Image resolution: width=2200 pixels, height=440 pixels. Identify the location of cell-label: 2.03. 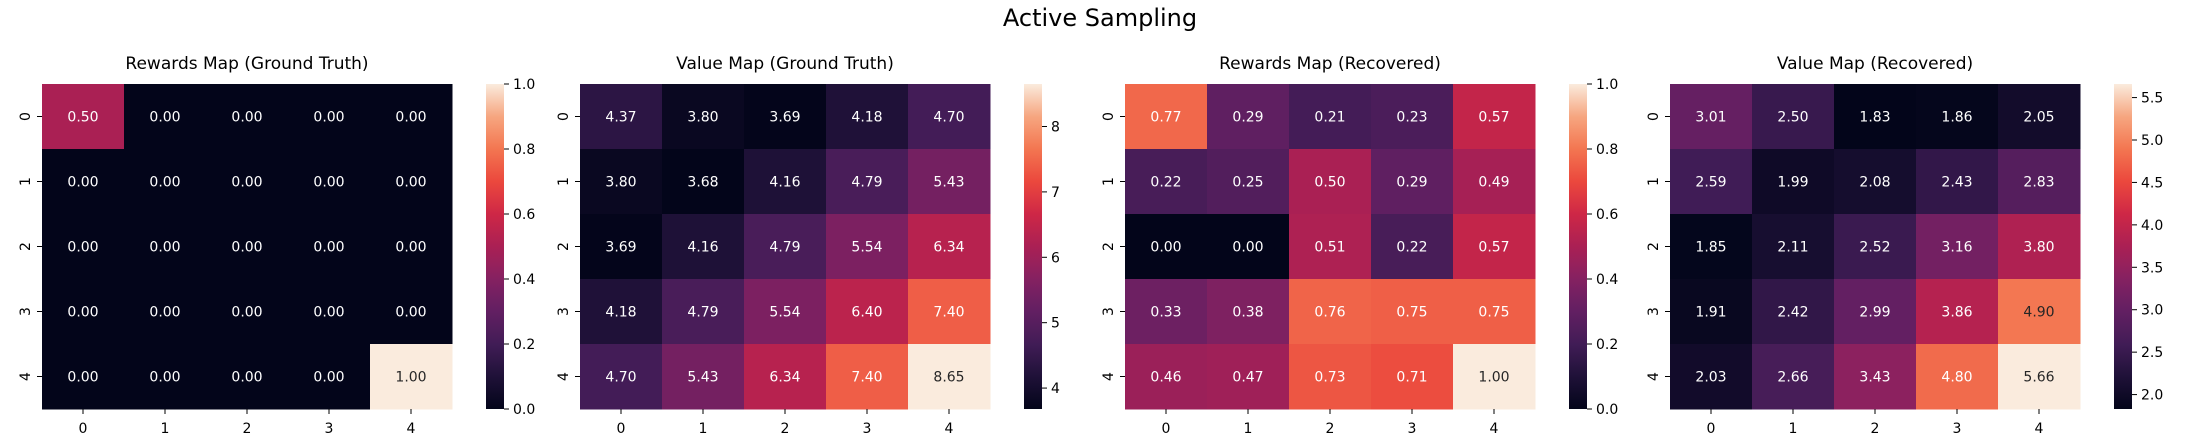
(1710, 378).